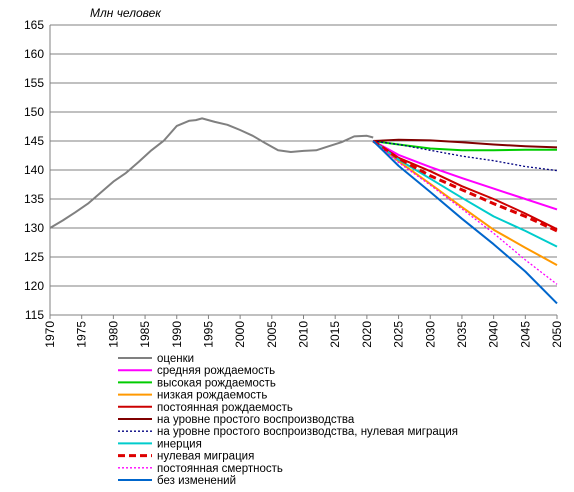 The width and height of the screenshot is (574, 492). Describe the element at coordinates (205, 457) in the screenshot. I see `legend-label: нулевая миграция` at that location.